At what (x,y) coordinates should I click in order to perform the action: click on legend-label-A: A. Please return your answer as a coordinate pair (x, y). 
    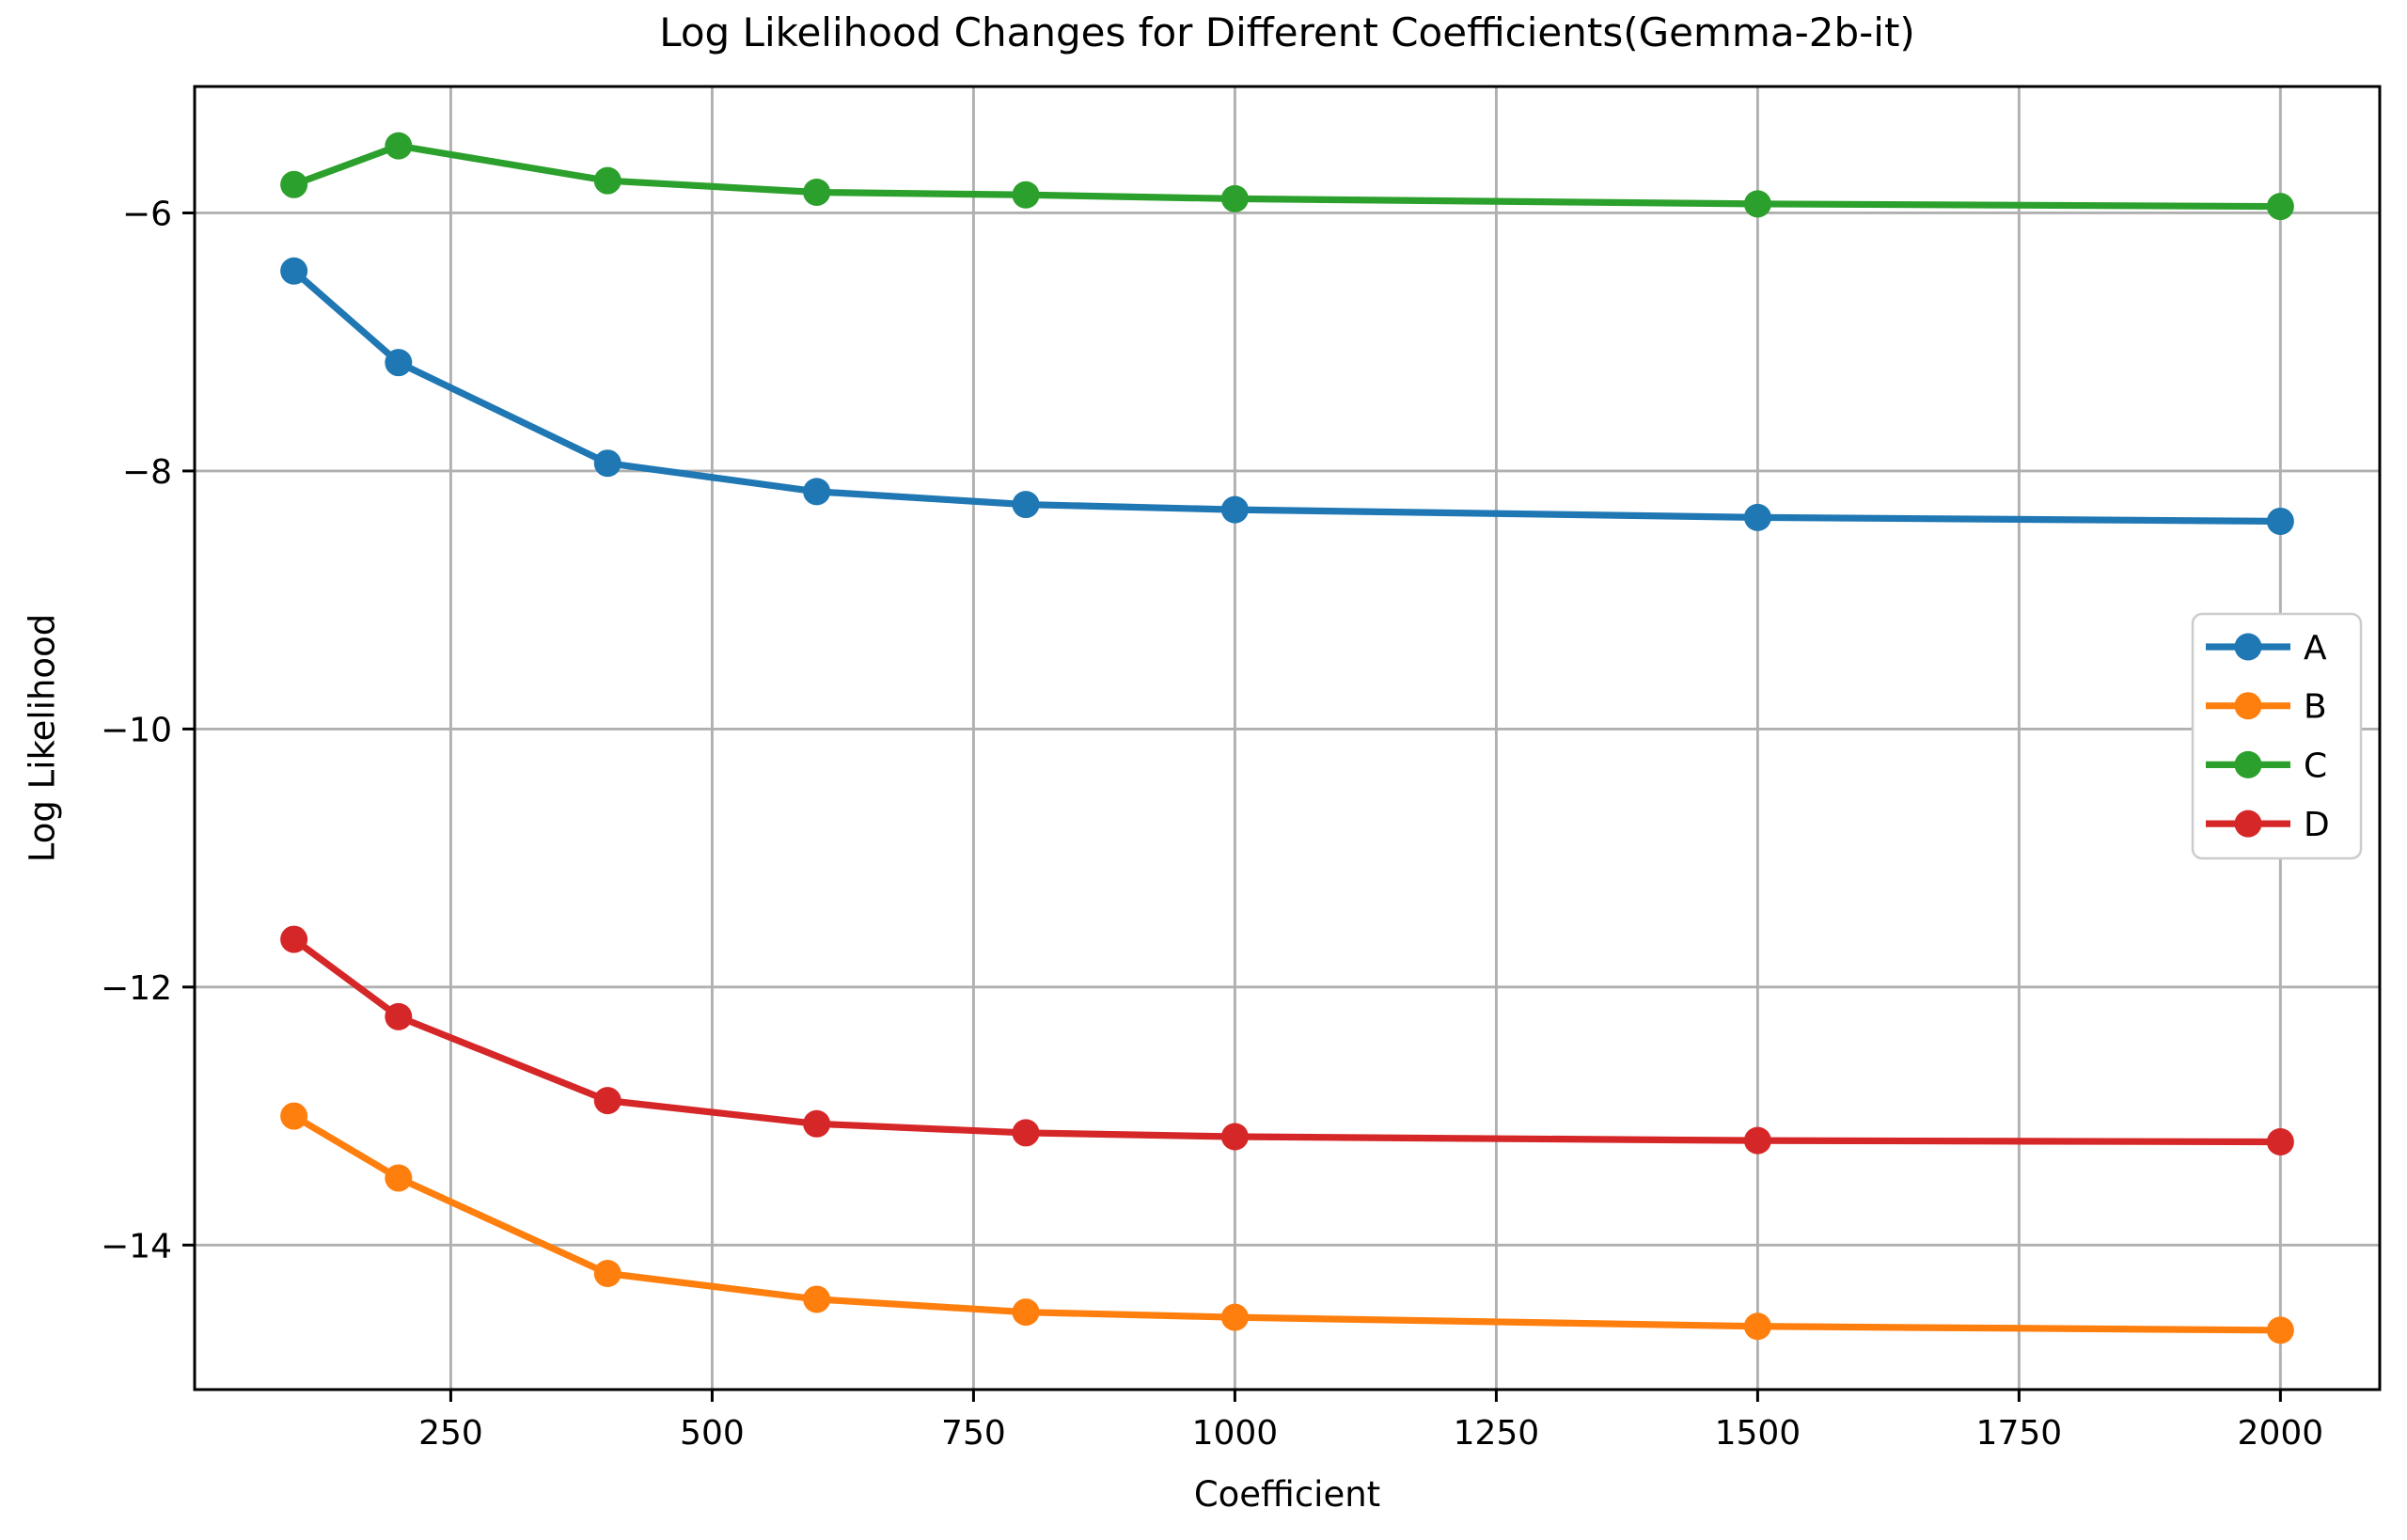
    Looking at the image, I should click on (2315, 649).